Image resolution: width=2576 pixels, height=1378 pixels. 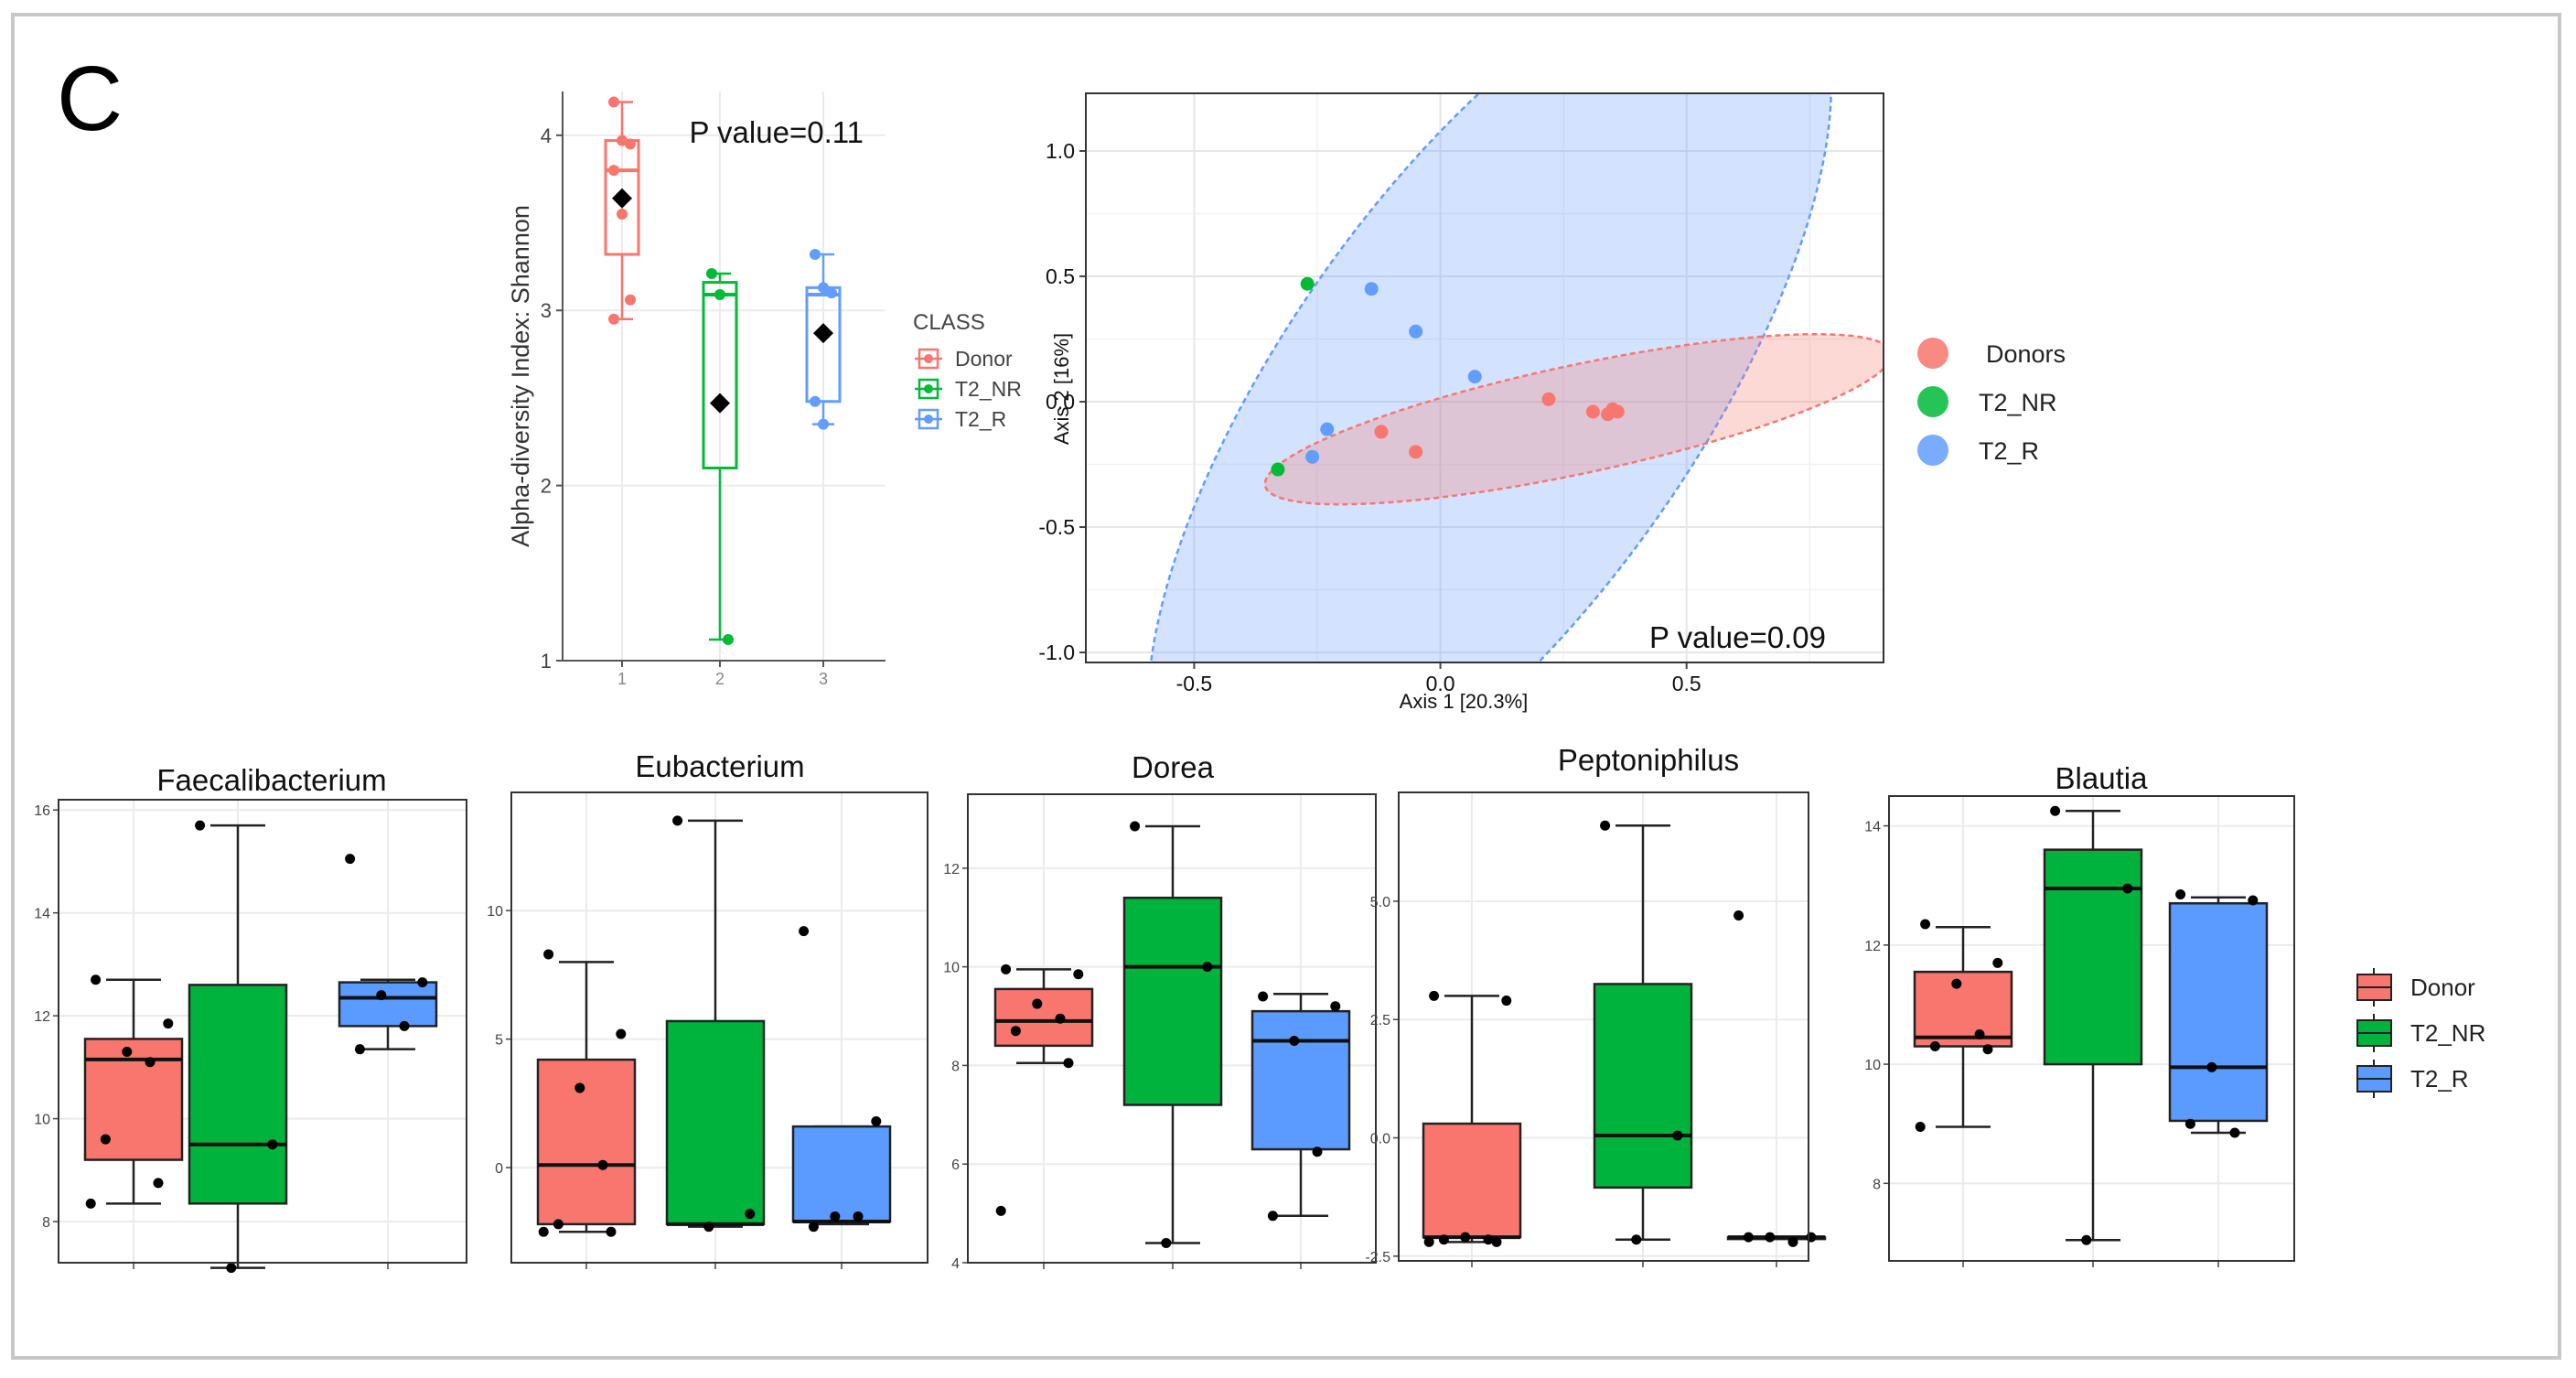 I want to click on pcoa-plot-area, so click(x=1485, y=377).